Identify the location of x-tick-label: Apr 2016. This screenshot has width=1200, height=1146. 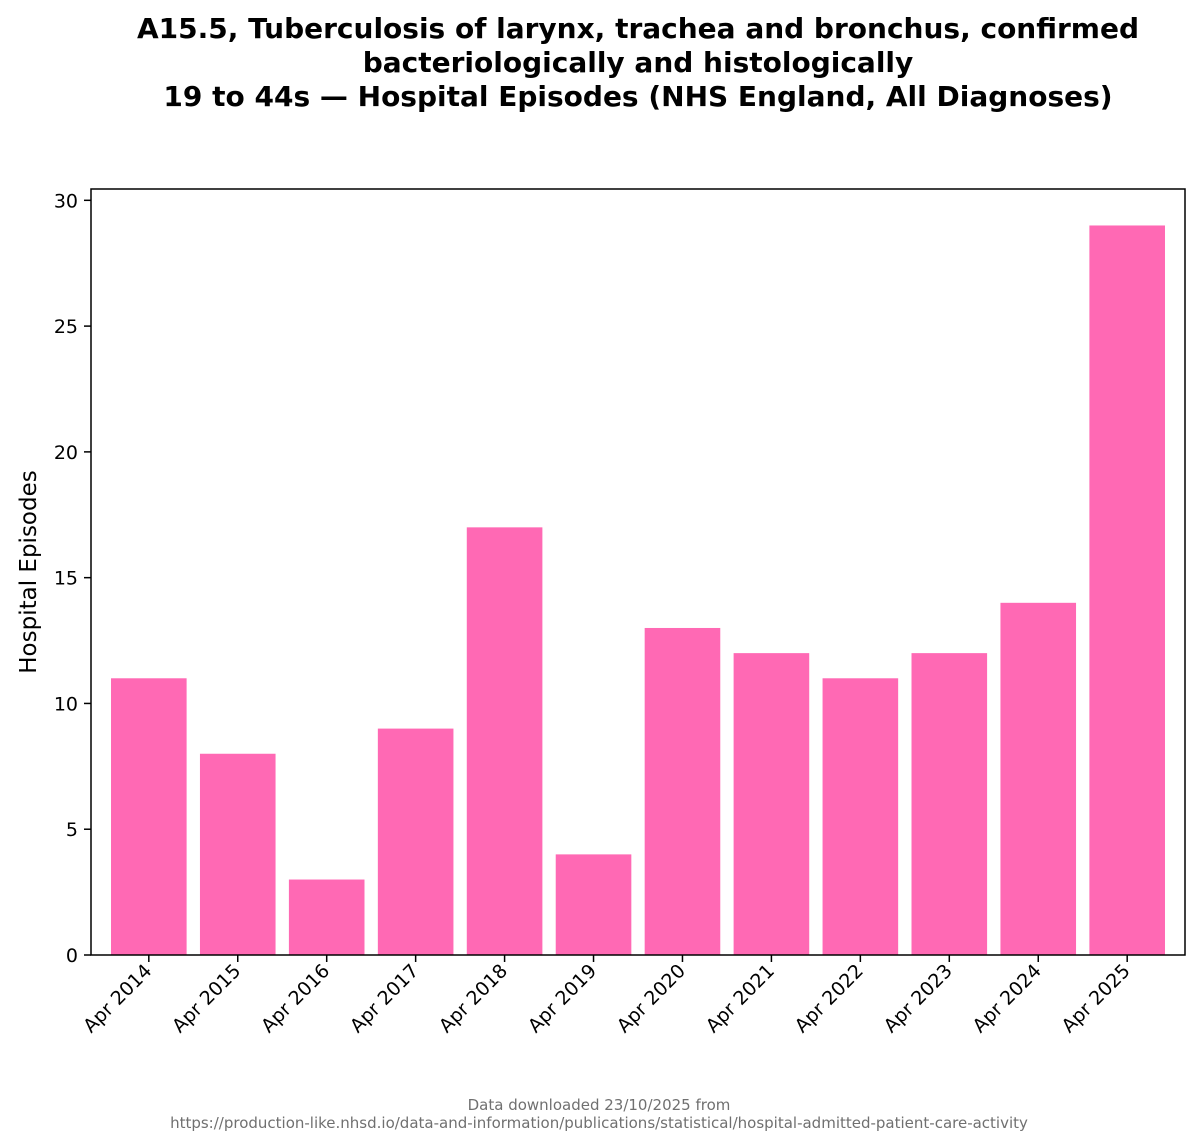
(295, 998).